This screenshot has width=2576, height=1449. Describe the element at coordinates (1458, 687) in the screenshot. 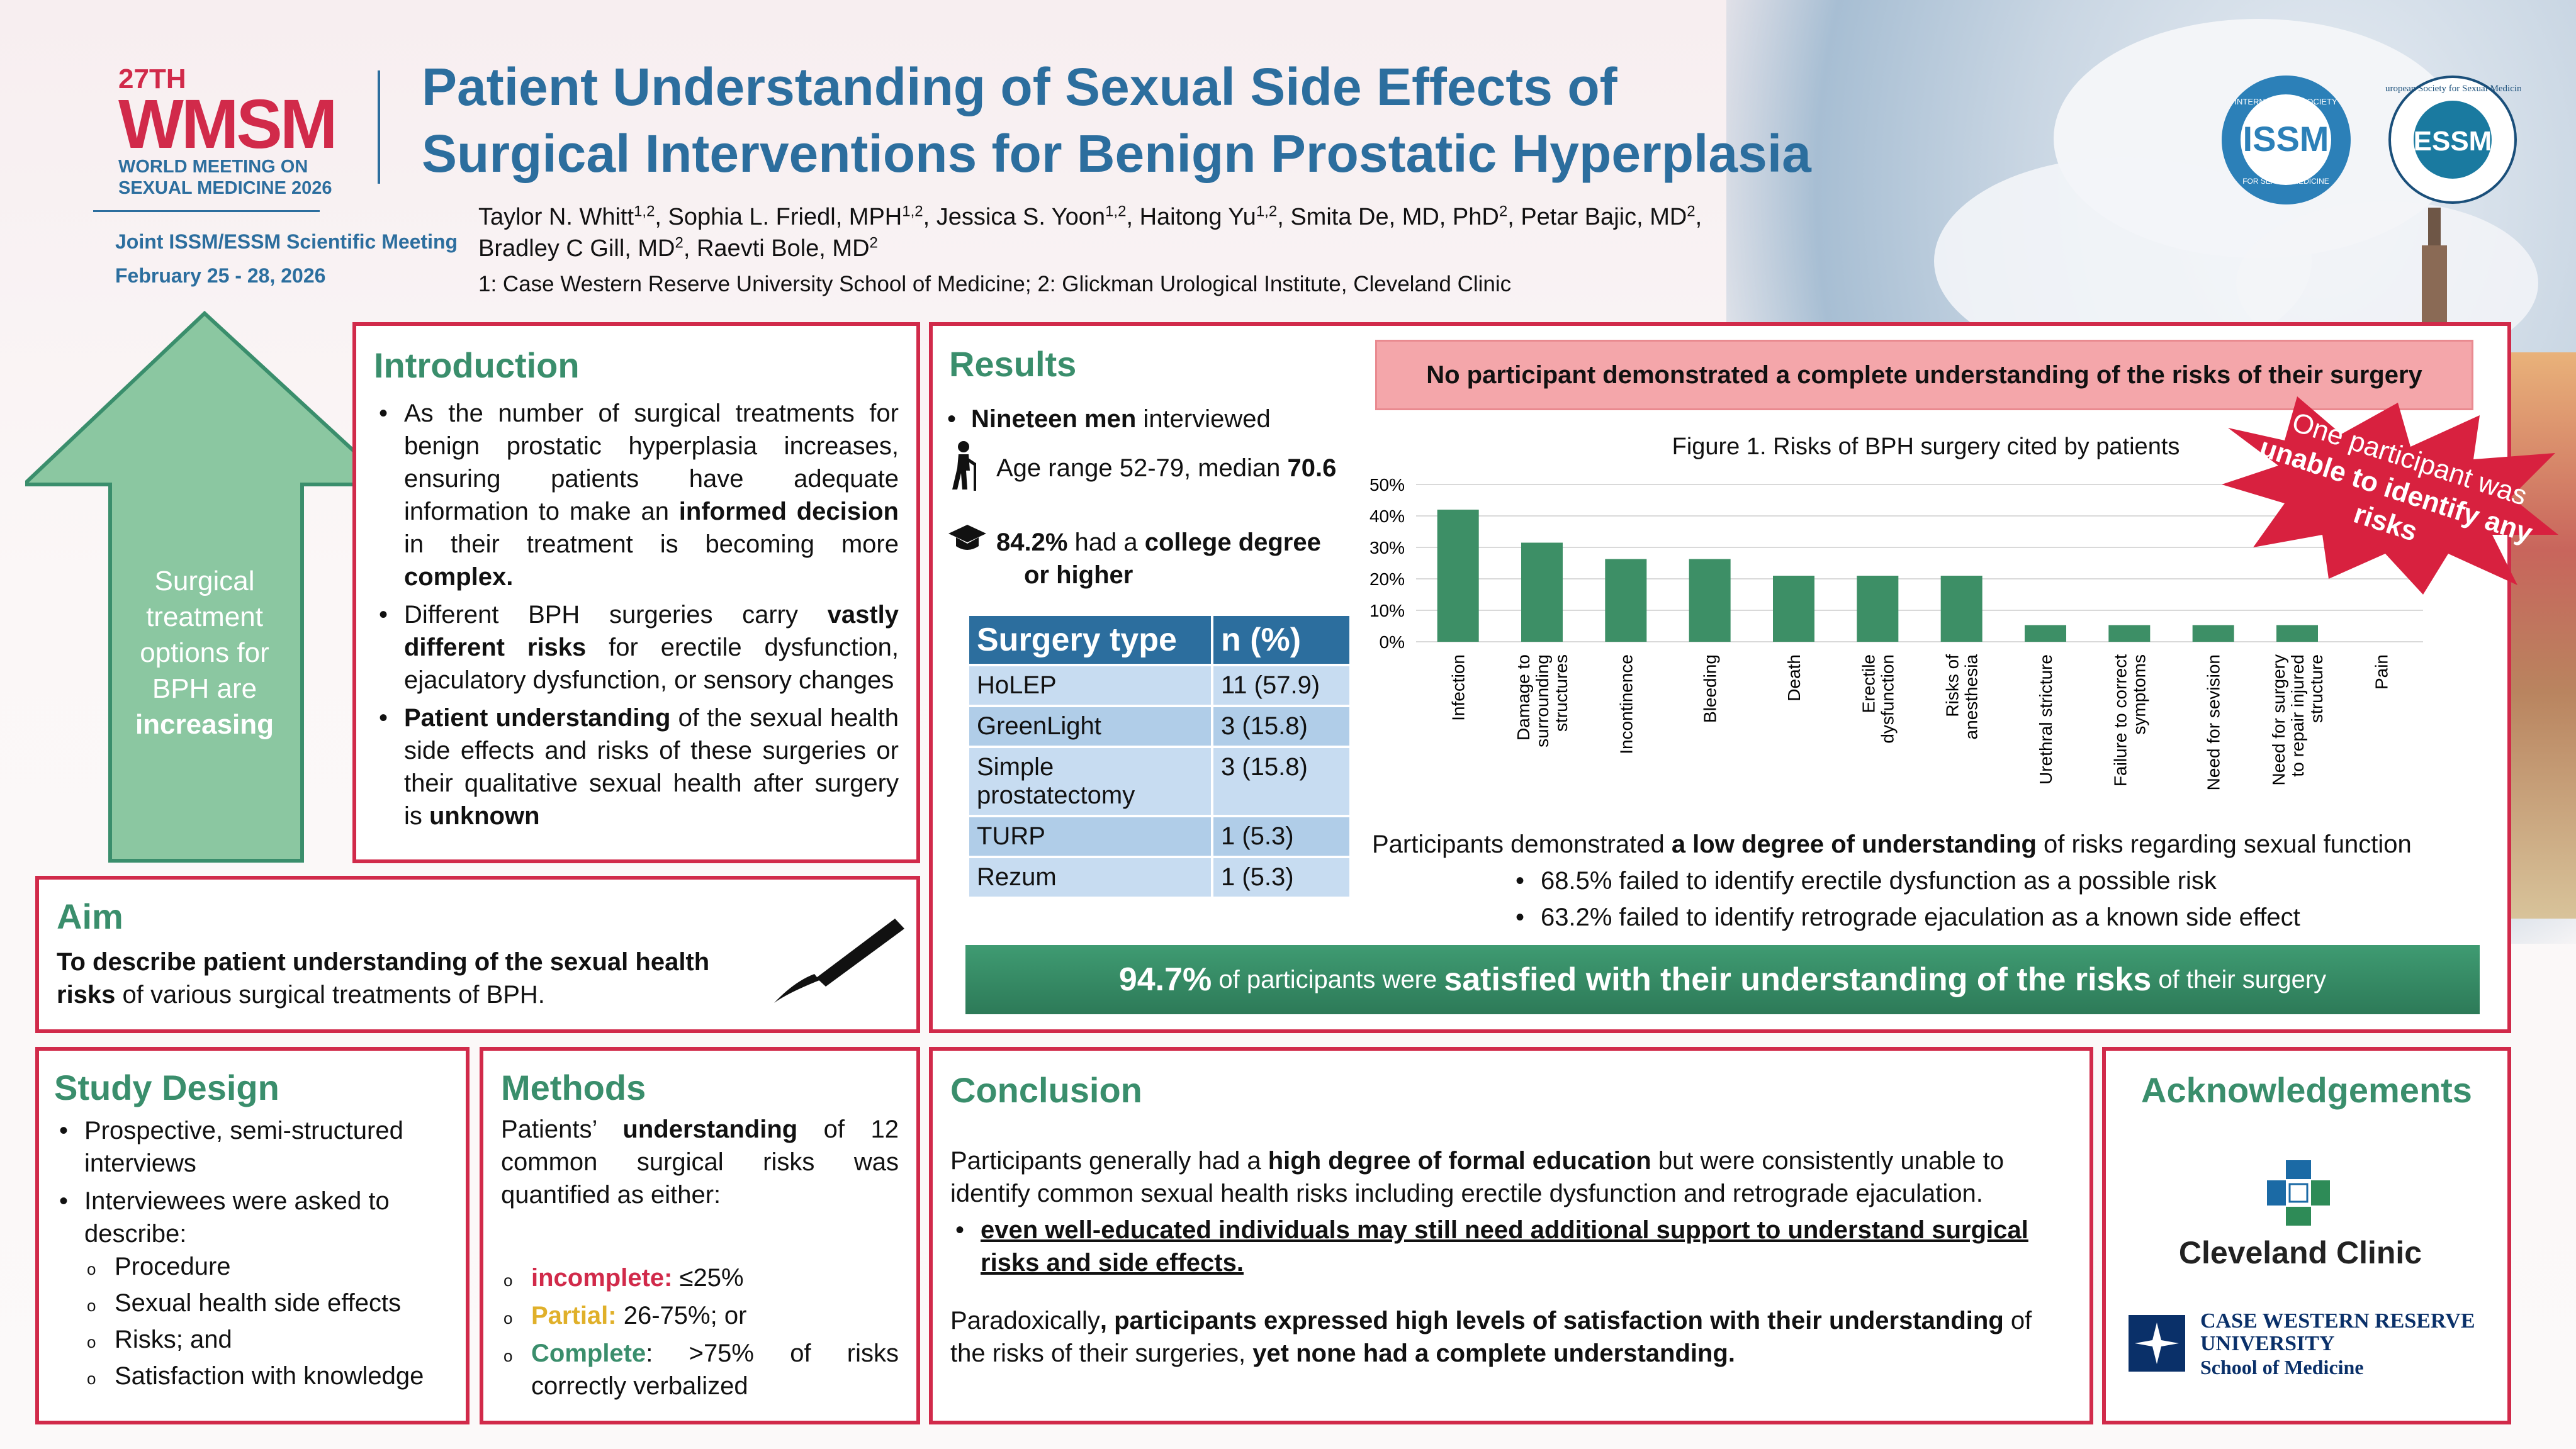

I see `chart-xtick-text: Infection` at that location.